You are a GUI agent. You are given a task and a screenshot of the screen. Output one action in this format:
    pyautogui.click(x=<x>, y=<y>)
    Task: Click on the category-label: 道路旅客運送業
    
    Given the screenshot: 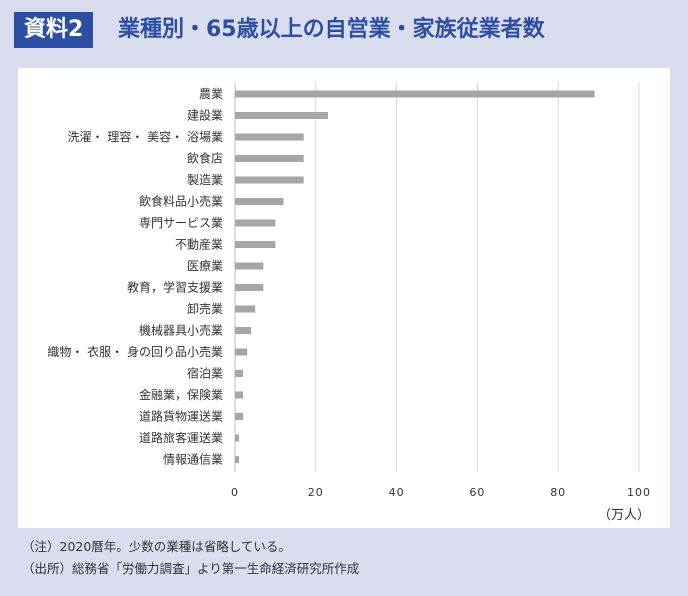 What is the action you would take?
    pyautogui.click(x=181, y=437)
    